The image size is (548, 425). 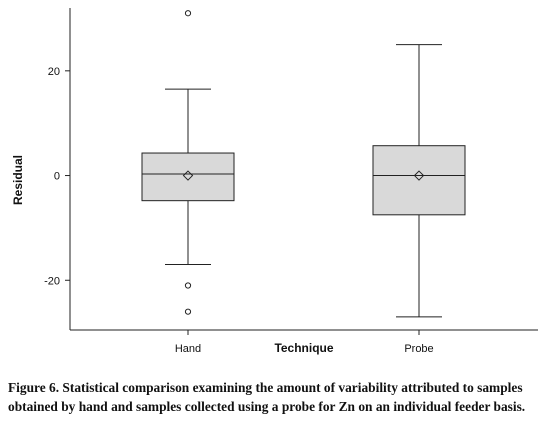 I want to click on y-tick-label: -20, so click(x=52, y=281).